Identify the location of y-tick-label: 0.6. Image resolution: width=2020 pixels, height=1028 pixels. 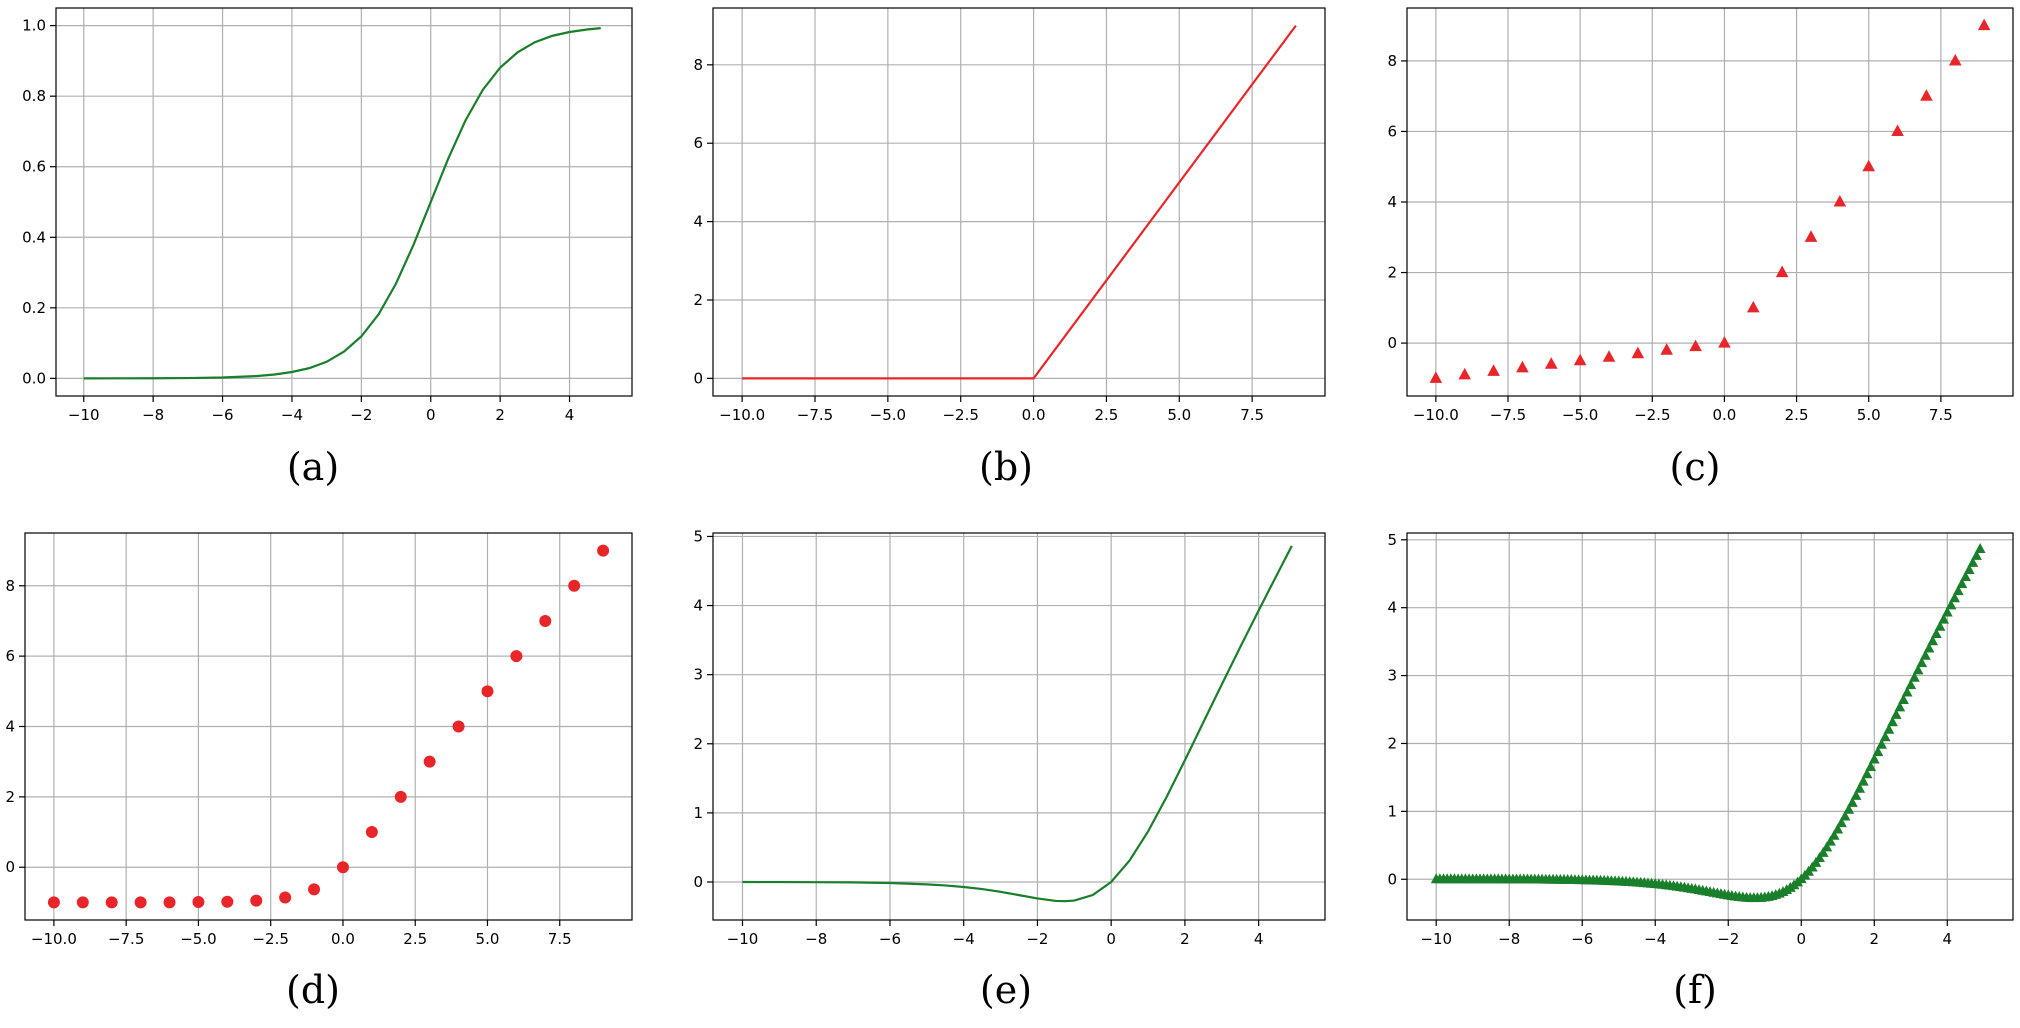
(34, 167).